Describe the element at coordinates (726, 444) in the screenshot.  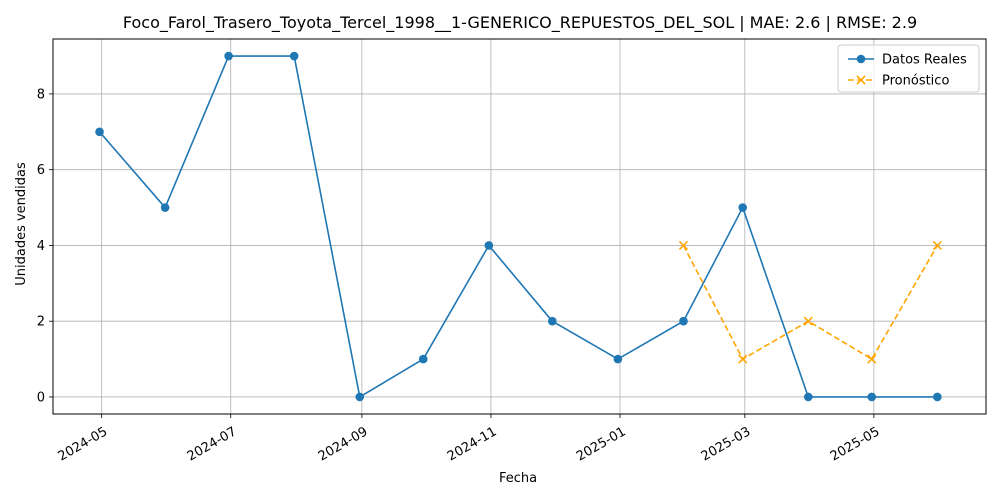
I see `x-tick-label: 2025-03` at that location.